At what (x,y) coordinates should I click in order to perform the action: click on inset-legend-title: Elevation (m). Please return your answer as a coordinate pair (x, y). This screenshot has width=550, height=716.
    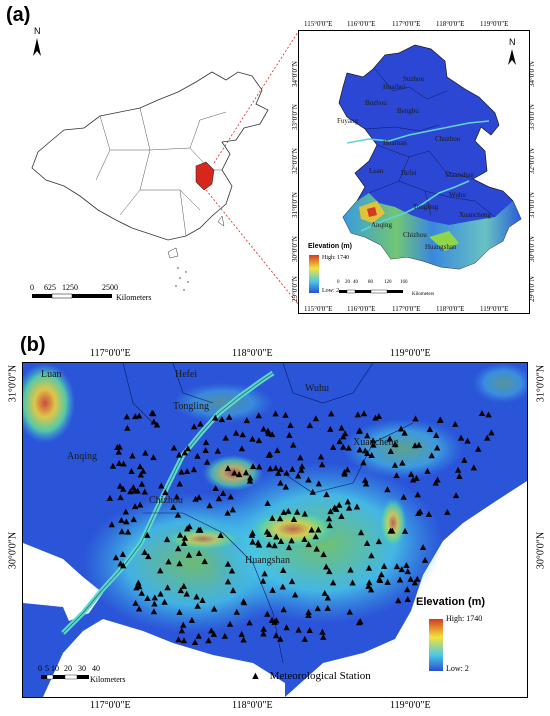
    Looking at the image, I should click on (330, 246).